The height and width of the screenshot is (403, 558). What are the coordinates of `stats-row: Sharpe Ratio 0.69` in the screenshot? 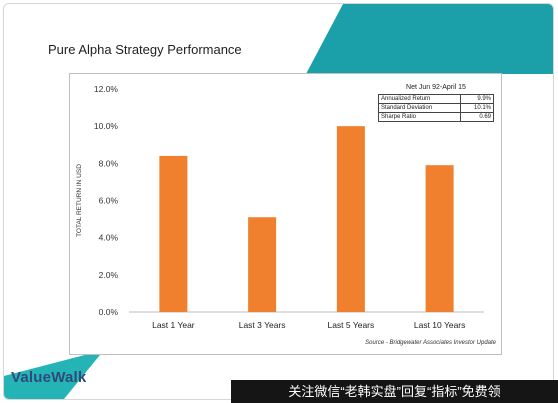 It's located at (436, 117).